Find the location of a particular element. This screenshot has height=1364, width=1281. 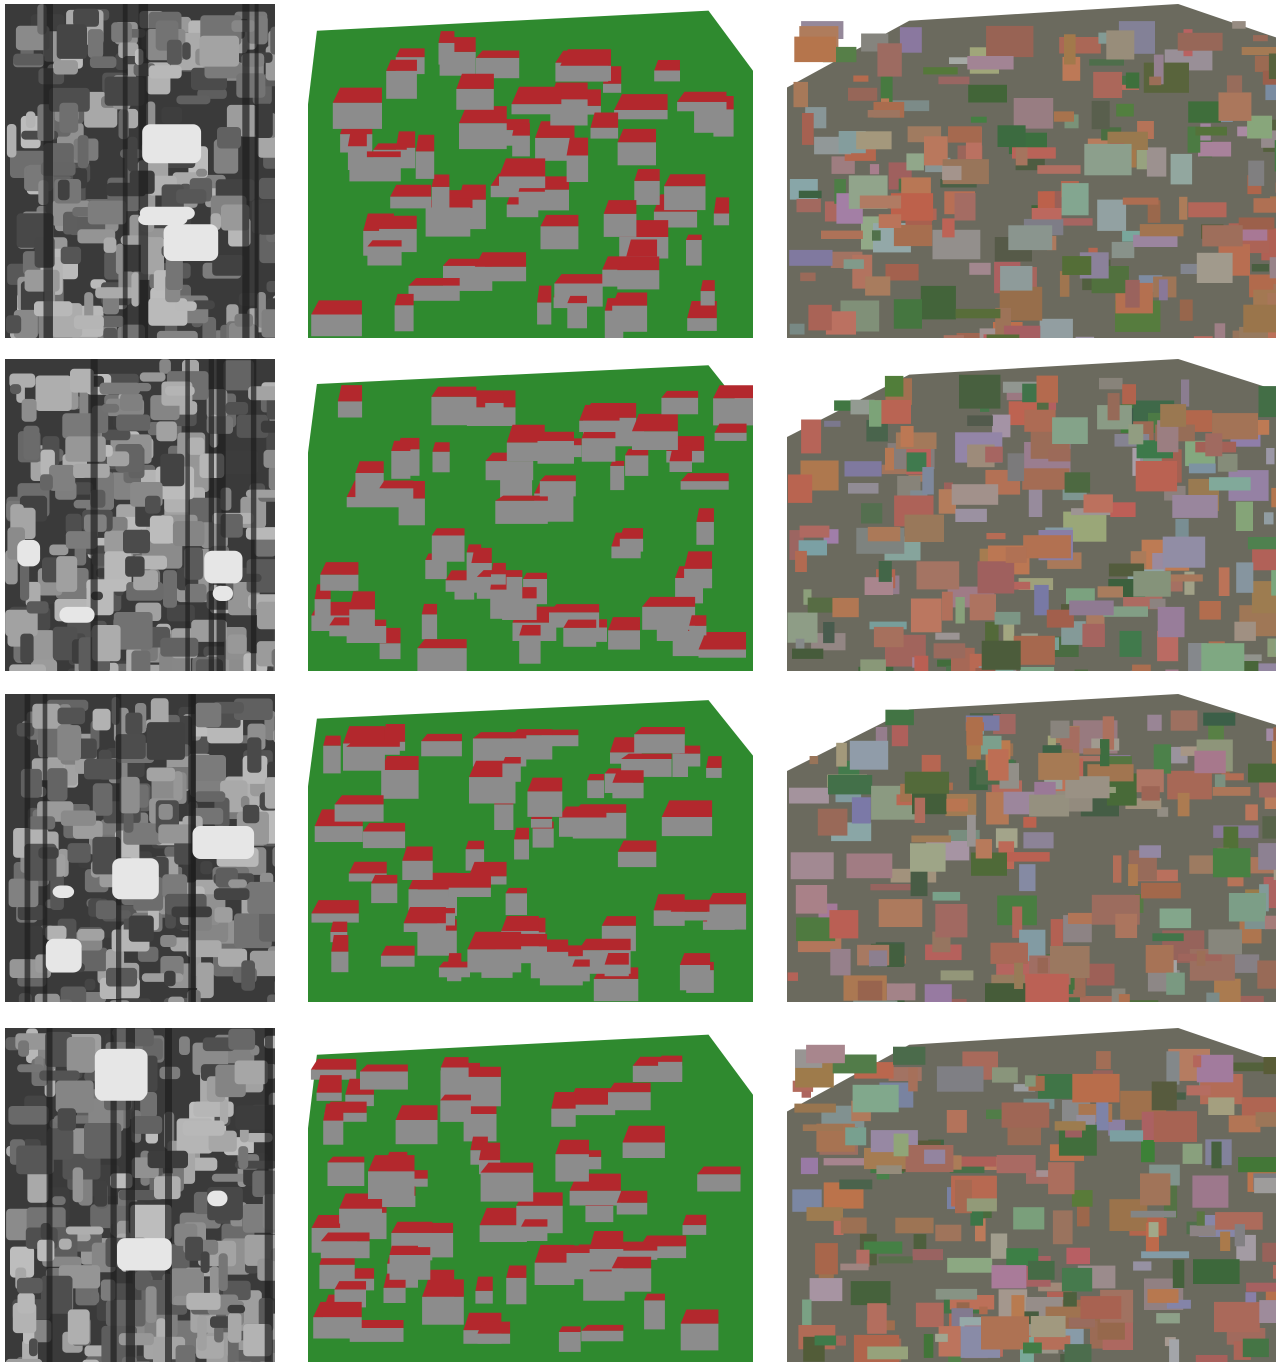

3d-model-panel-row-3 is located at coordinates (530, 848).